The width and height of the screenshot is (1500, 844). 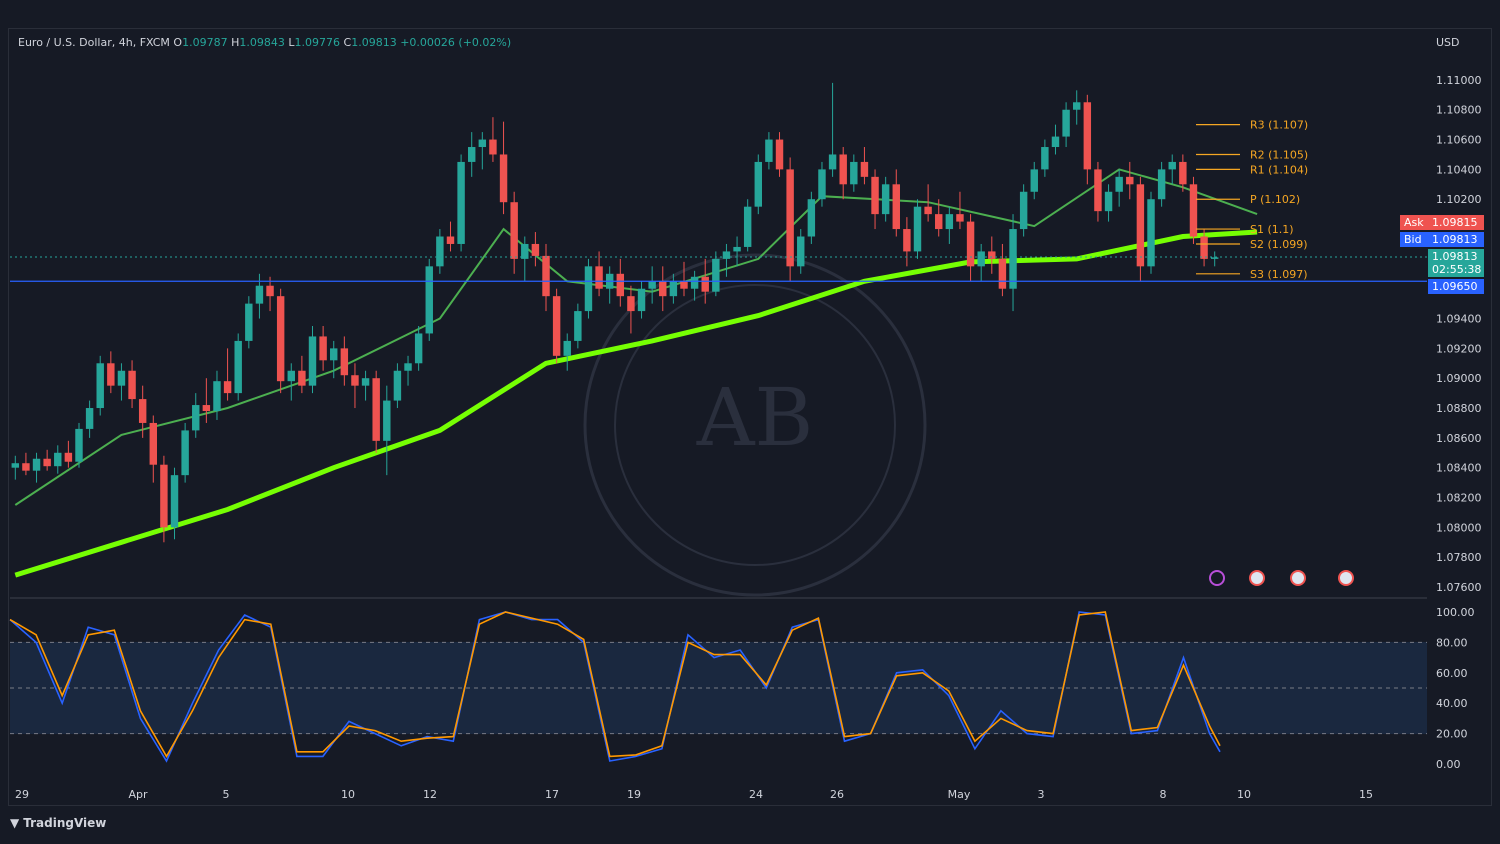 What do you see at coordinates (1452, 703) in the screenshot?
I see `oscillator-tick-label: 40.00` at bounding box center [1452, 703].